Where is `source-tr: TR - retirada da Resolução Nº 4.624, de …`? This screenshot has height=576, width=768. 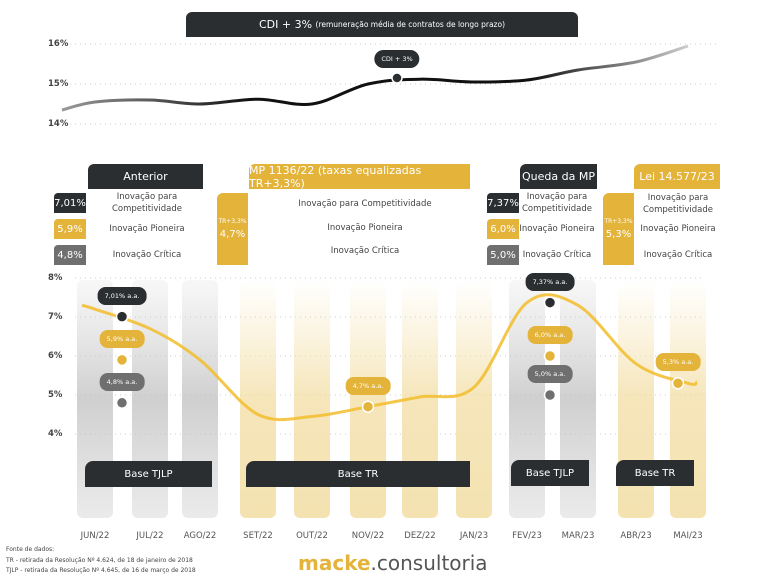
source-tr: TR - retirada da Resolução Nº 4.624, de … is located at coordinates (99, 560).